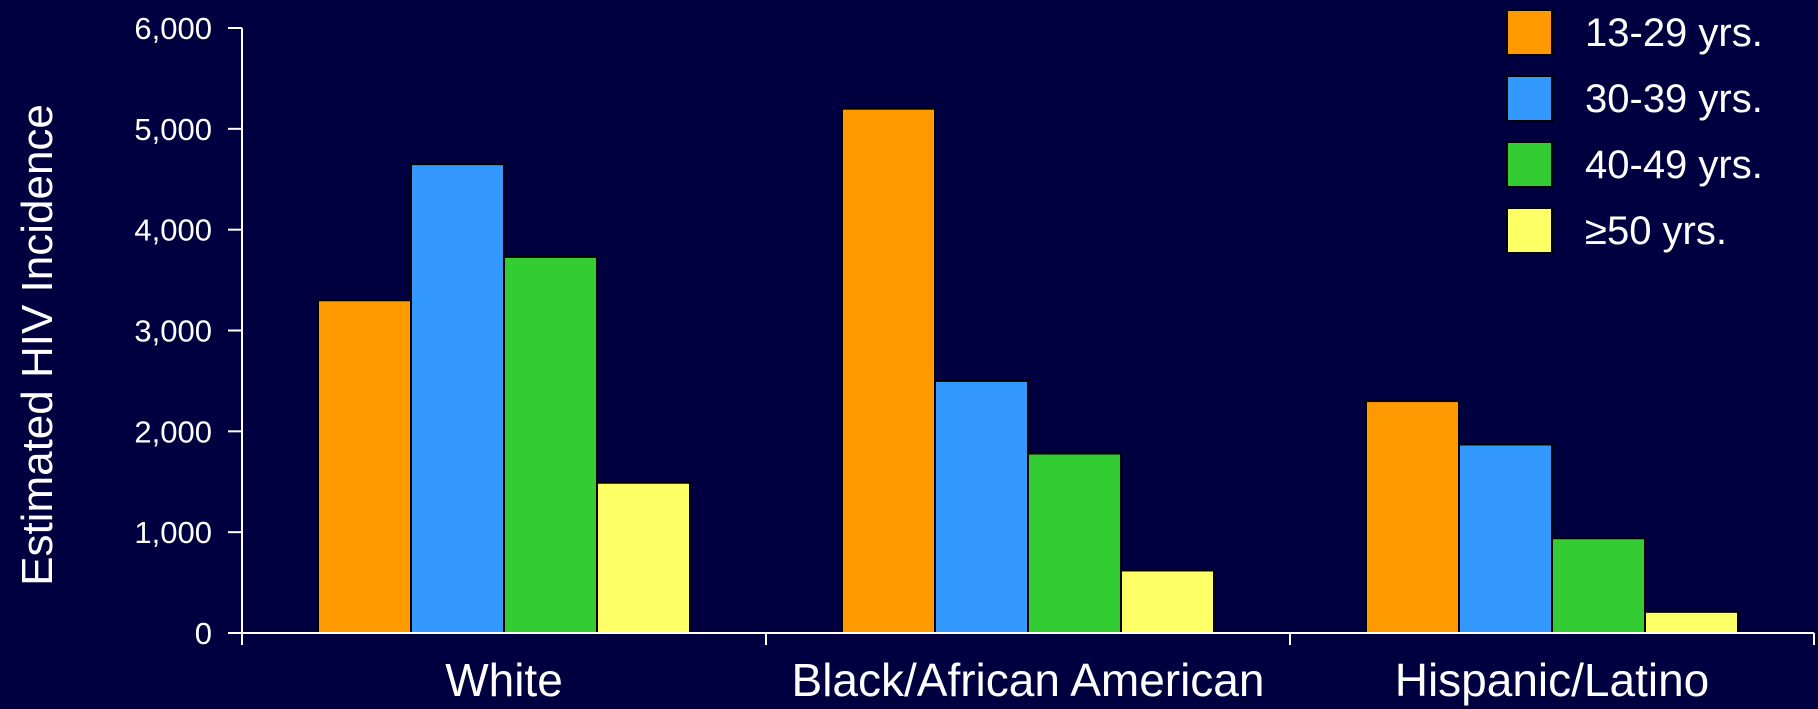 The height and width of the screenshot is (709, 1818). What do you see at coordinates (173, 28) in the screenshot?
I see `y-tick-label: 6,000` at bounding box center [173, 28].